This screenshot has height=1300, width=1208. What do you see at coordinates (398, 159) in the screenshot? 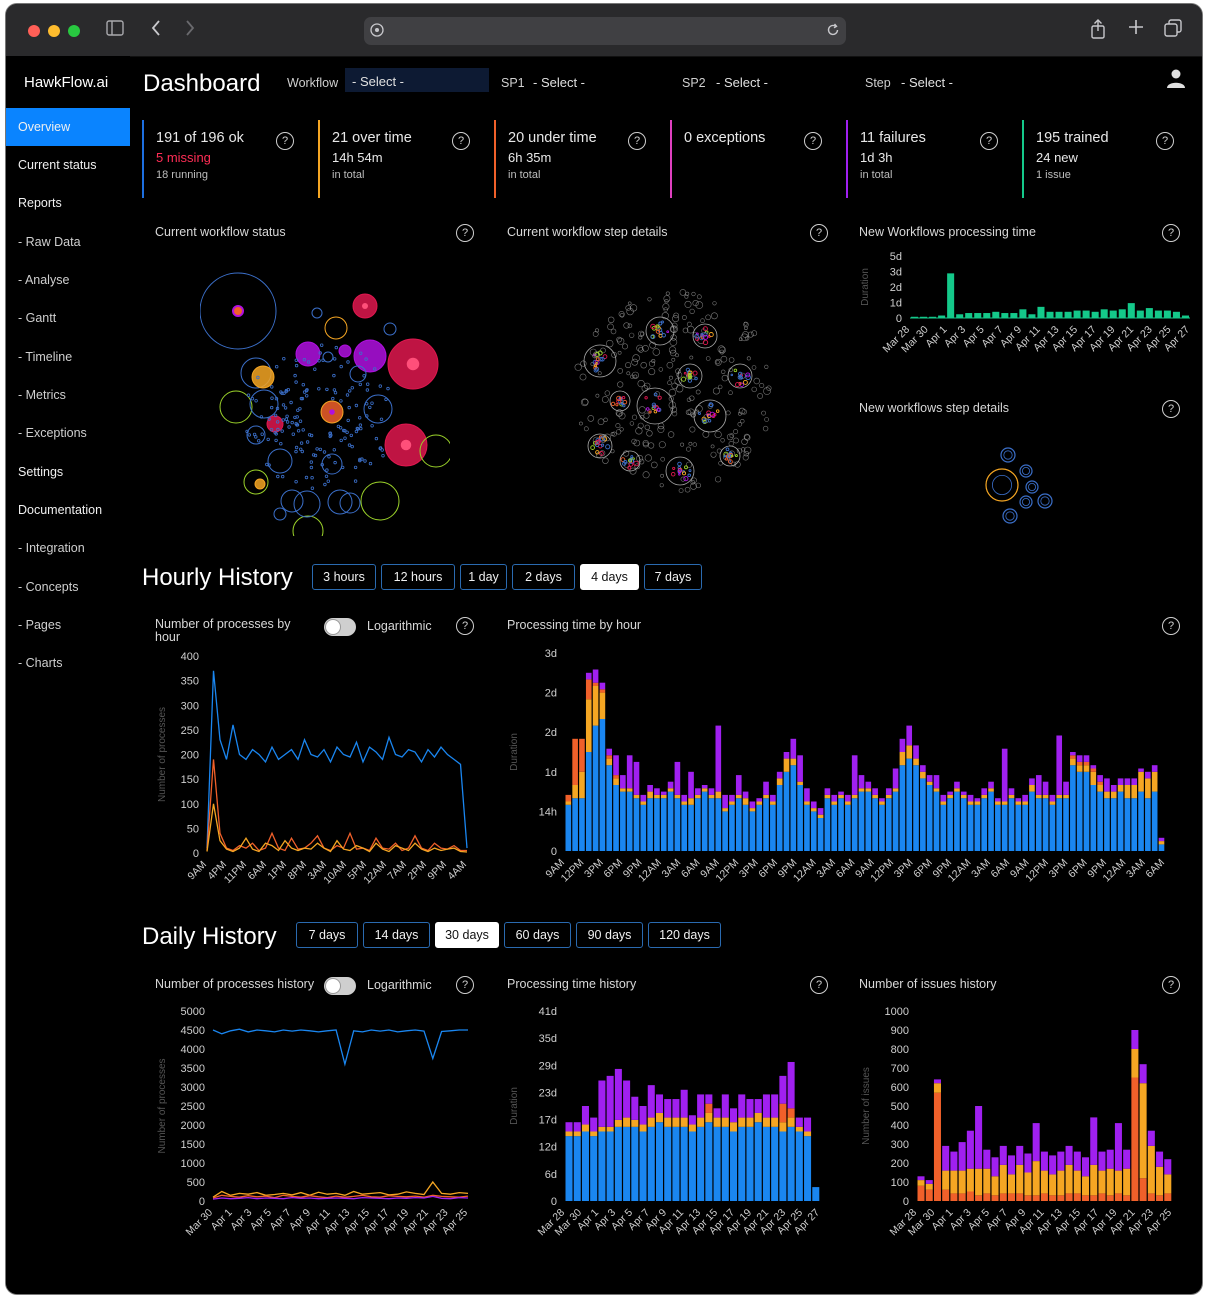
I see `kpi-card: 21 over time 14h 54m in total` at bounding box center [398, 159].